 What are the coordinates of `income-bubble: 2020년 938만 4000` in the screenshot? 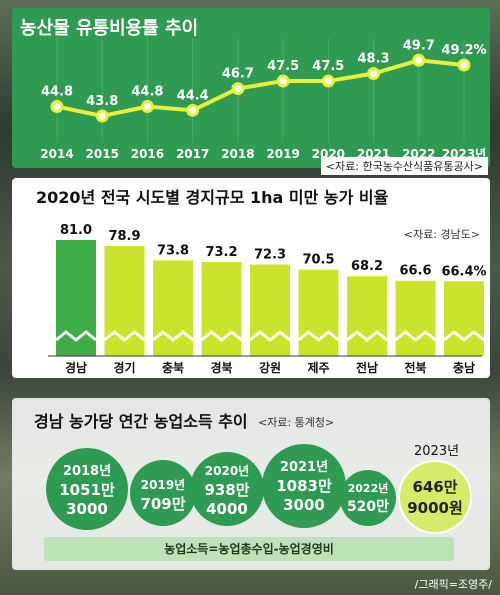 It's located at (227, 489).